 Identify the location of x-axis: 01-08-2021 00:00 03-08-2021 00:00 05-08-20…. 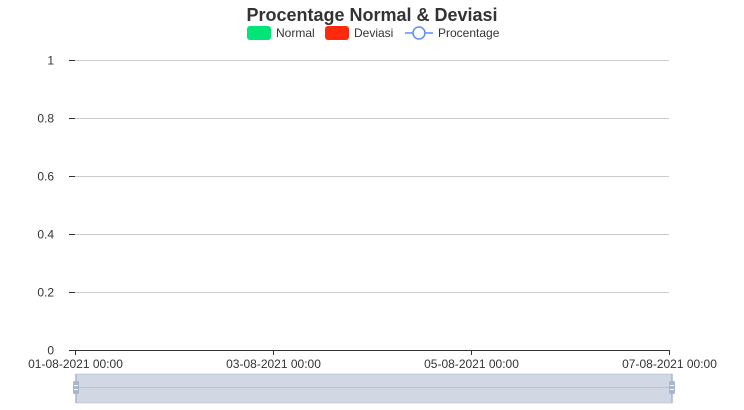
(372, 360).